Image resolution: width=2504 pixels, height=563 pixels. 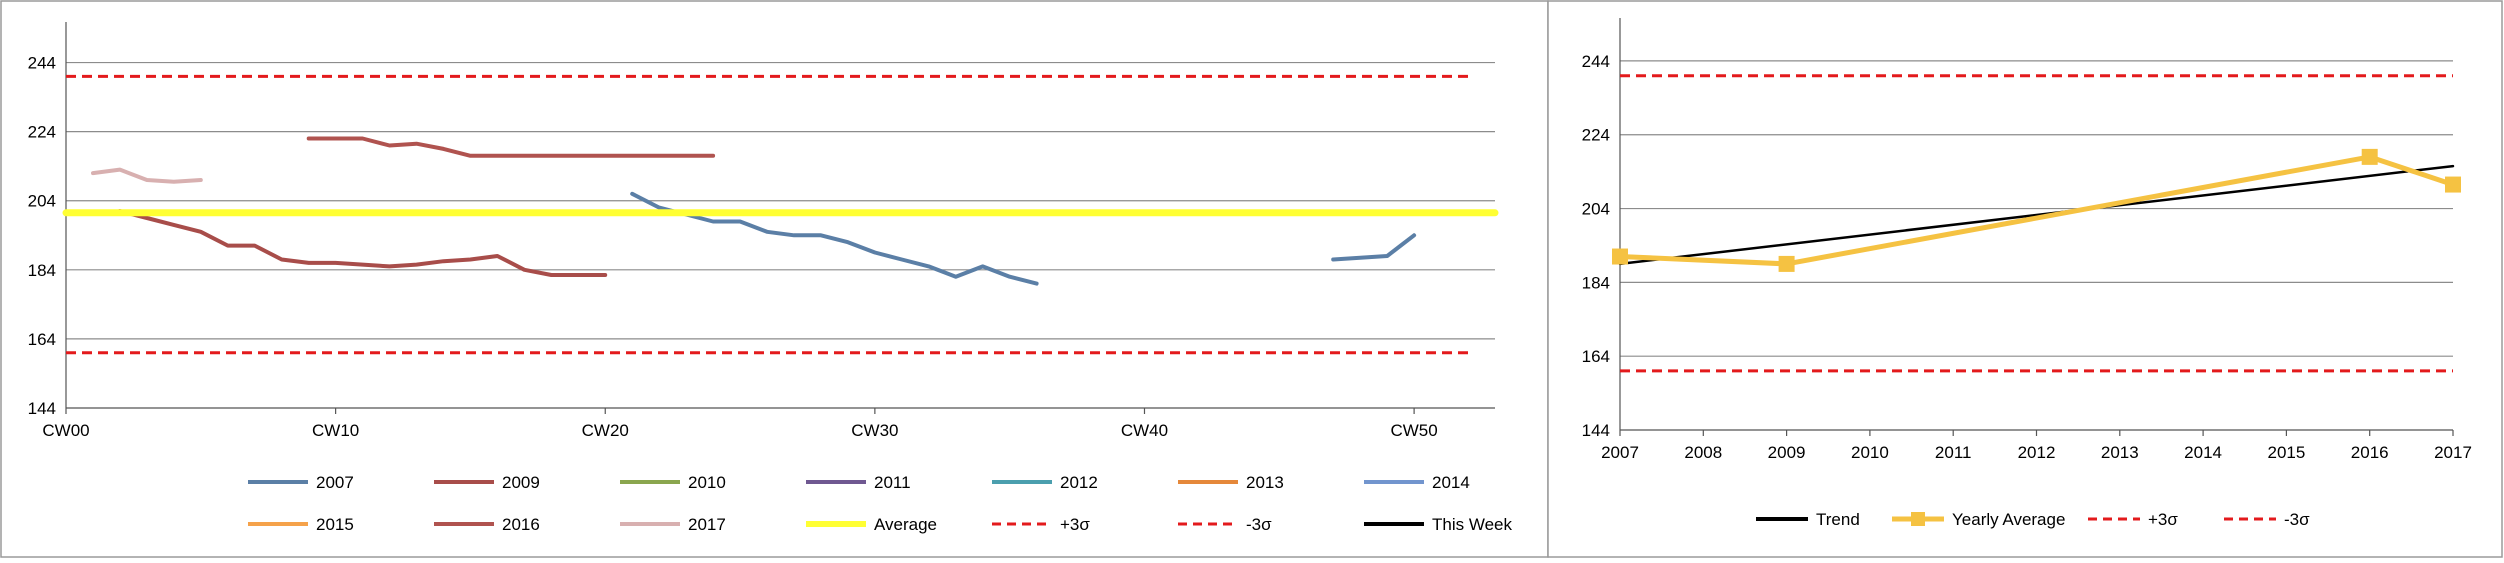 What do you see at coordinates (1786, 263) in the screenshot?
I see `data-point-yearly-average-2009` at bounding box center [1786, 263].